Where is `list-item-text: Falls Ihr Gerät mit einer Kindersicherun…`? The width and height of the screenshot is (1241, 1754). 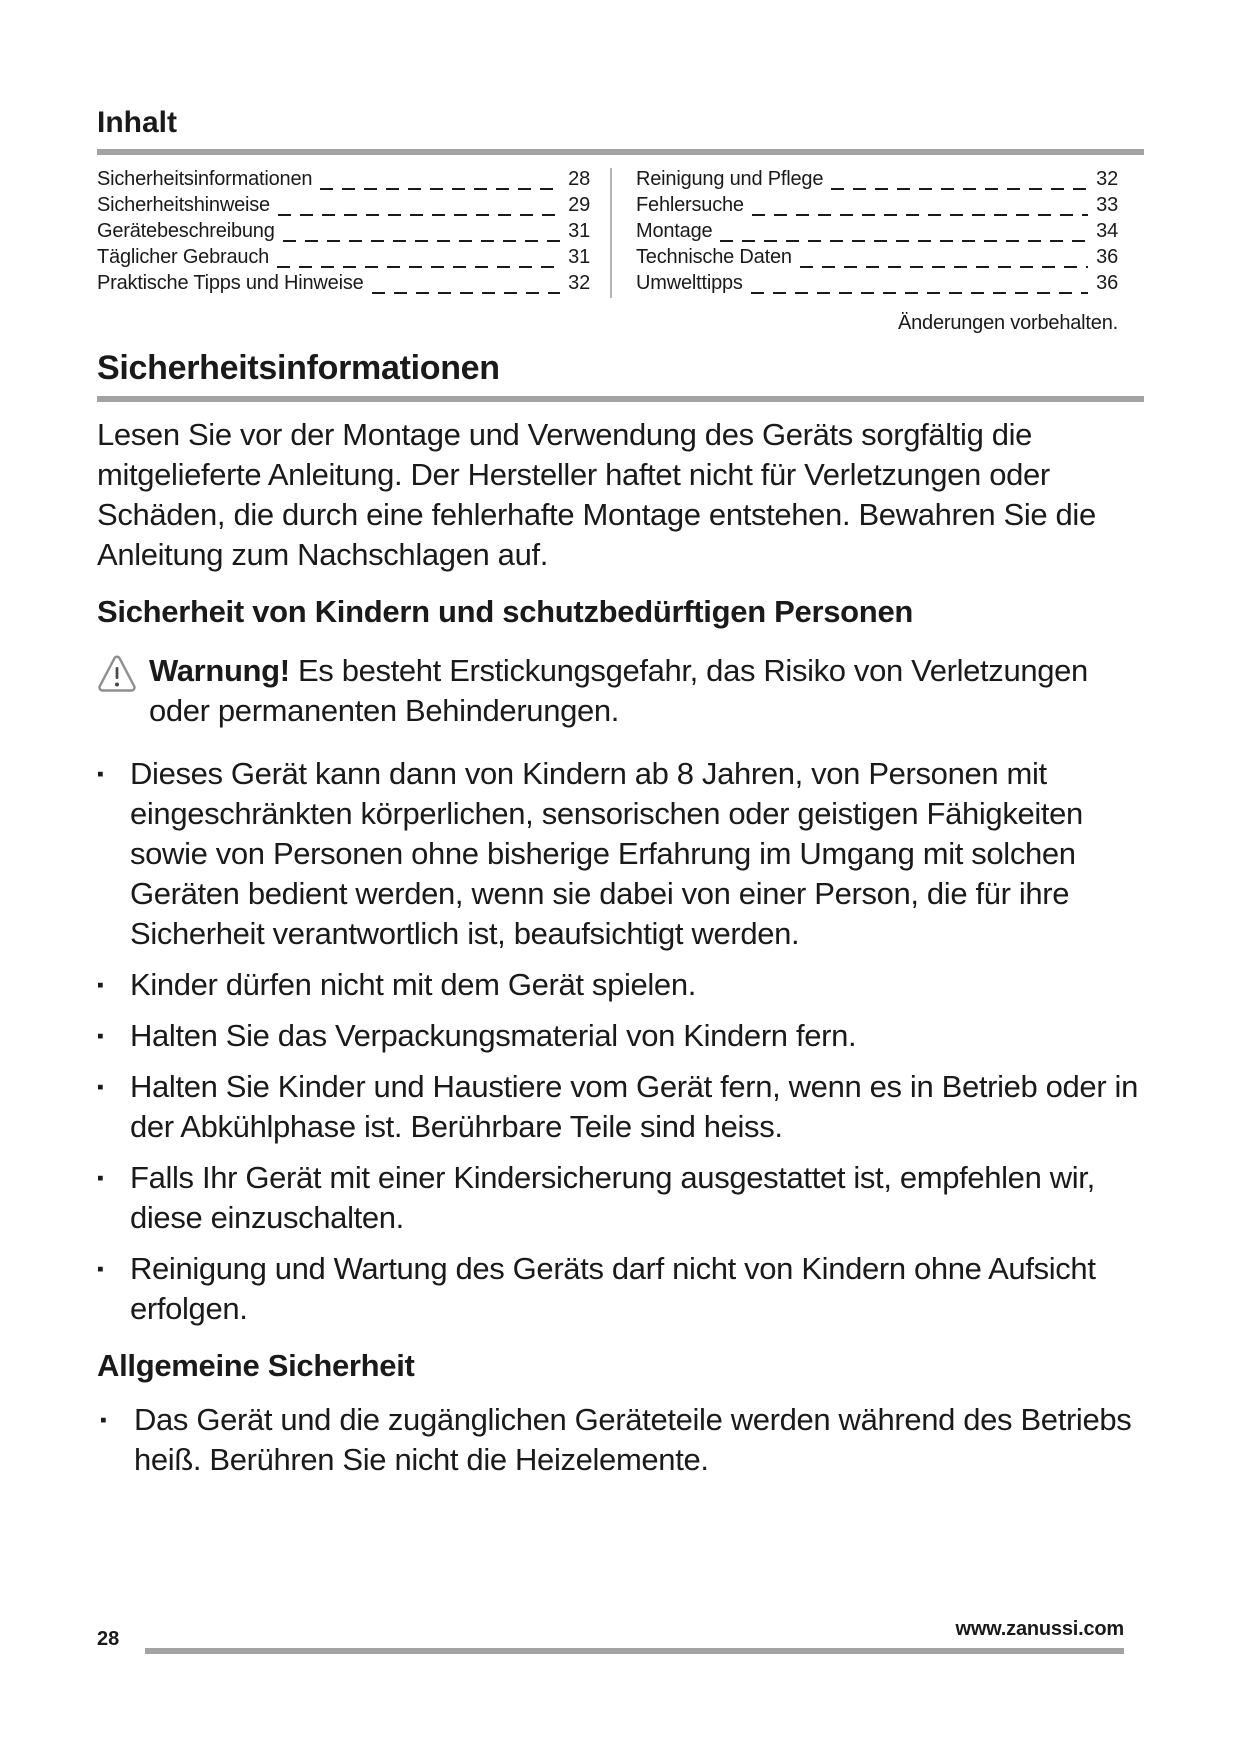
list-item-text: Falls Ihr Gerät mit einer Kindersicherun… is located at coordinates (612, 1197).